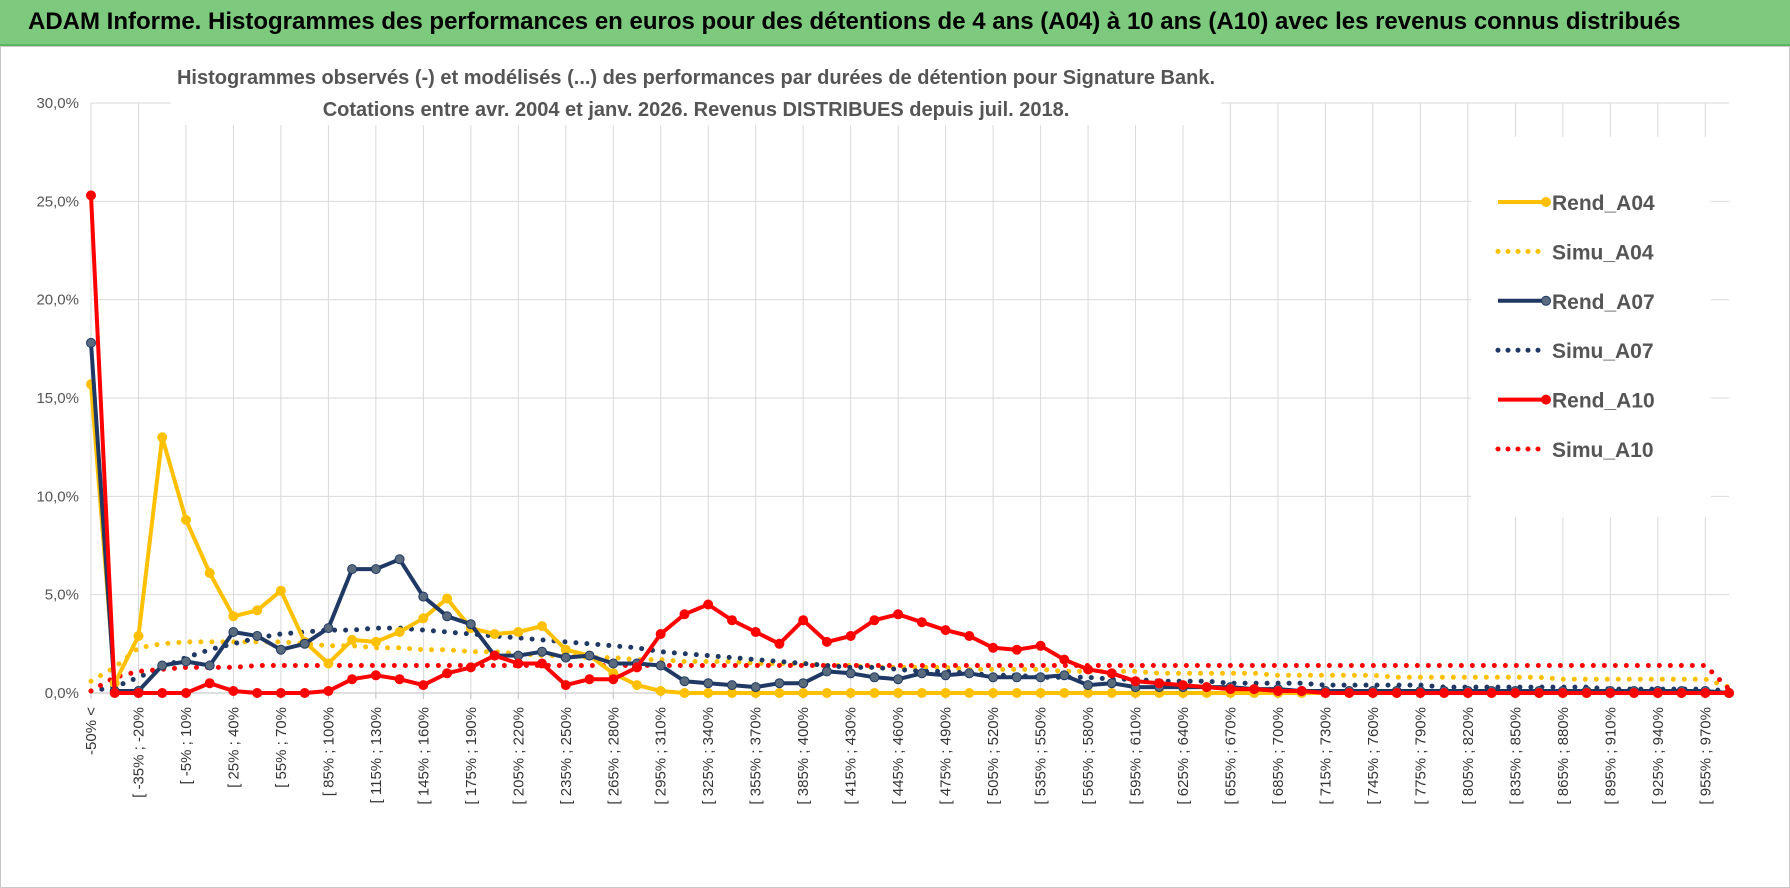  Describe the element at coordinates (138, 752) in the screenshot. I see `x-tick-label: [ -35% ; -20%` at that location.